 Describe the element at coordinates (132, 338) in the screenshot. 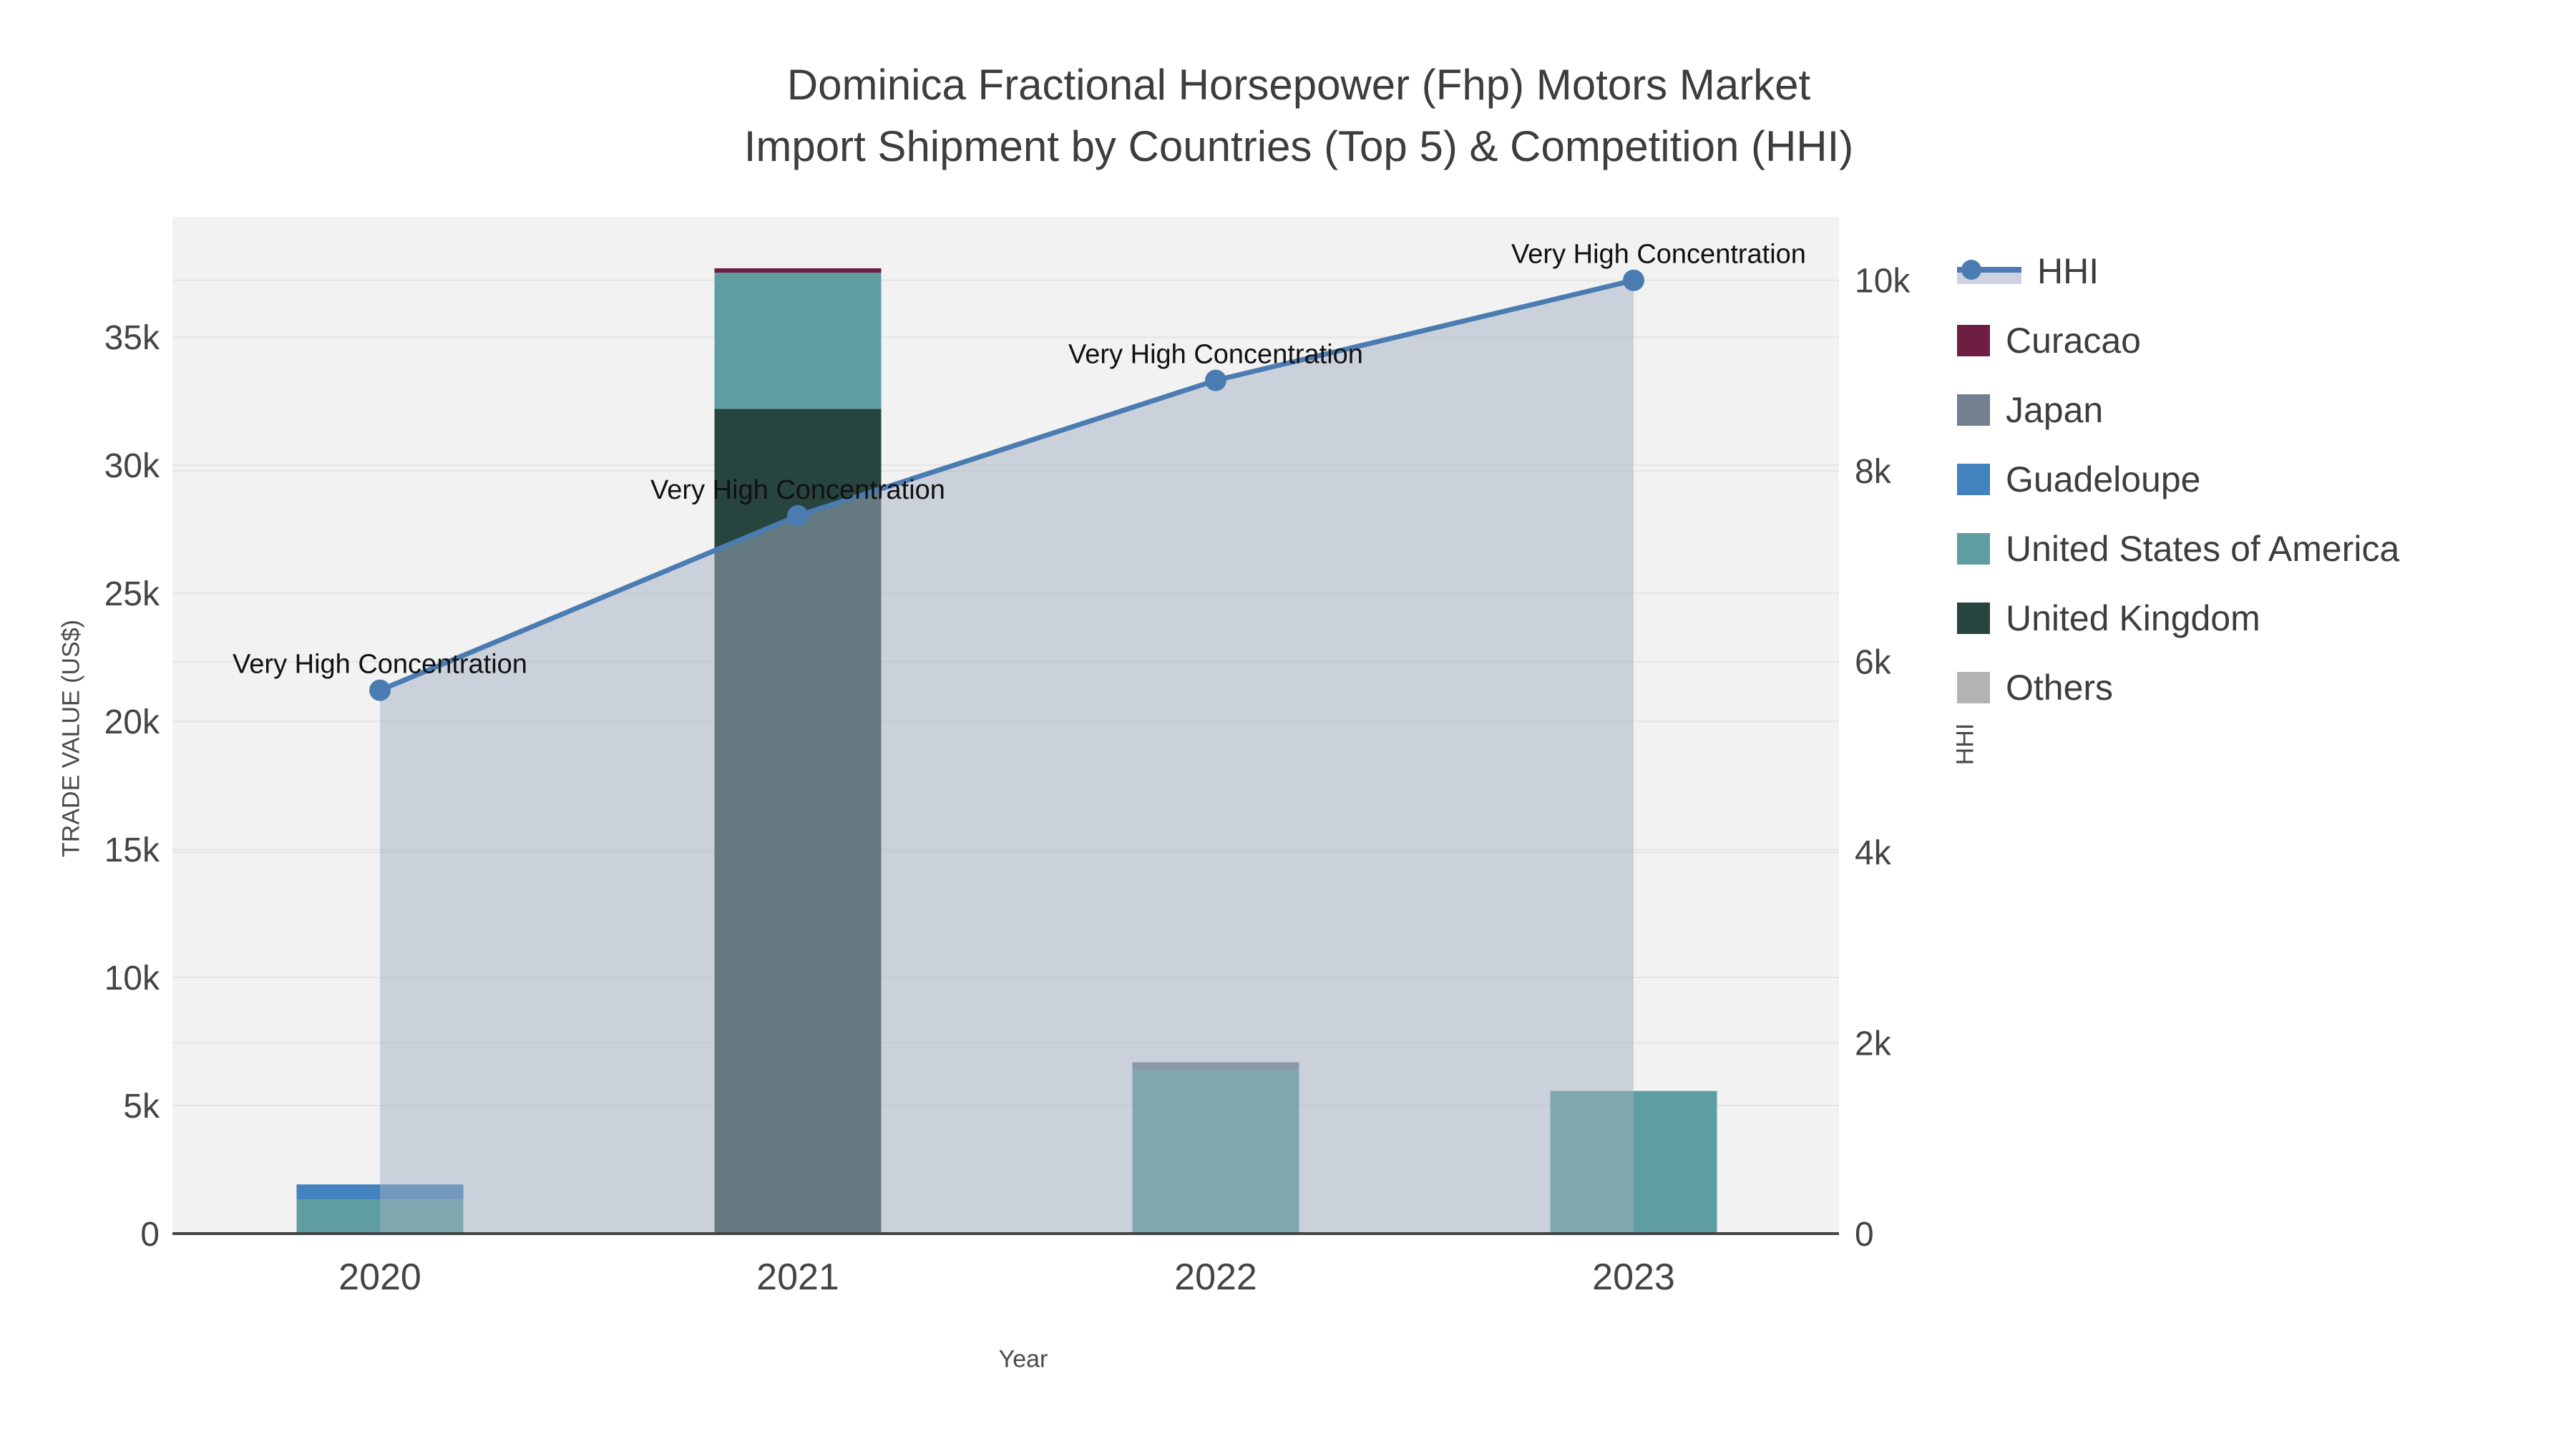

I see `left-tick-35k: 35k` at that location.